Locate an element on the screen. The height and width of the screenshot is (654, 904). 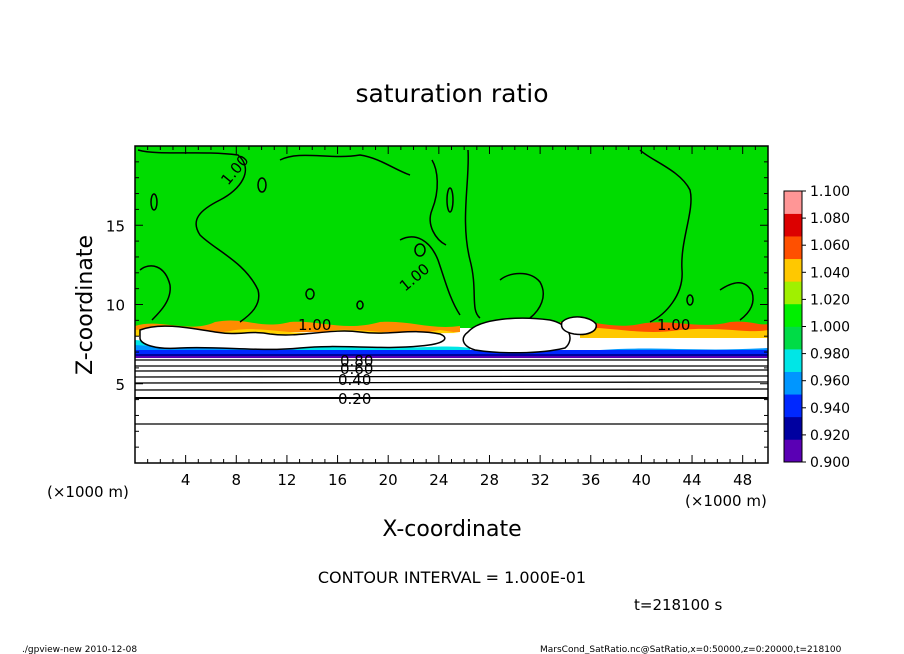
x-tick-label: 28 is located at coordinates (489, 480).